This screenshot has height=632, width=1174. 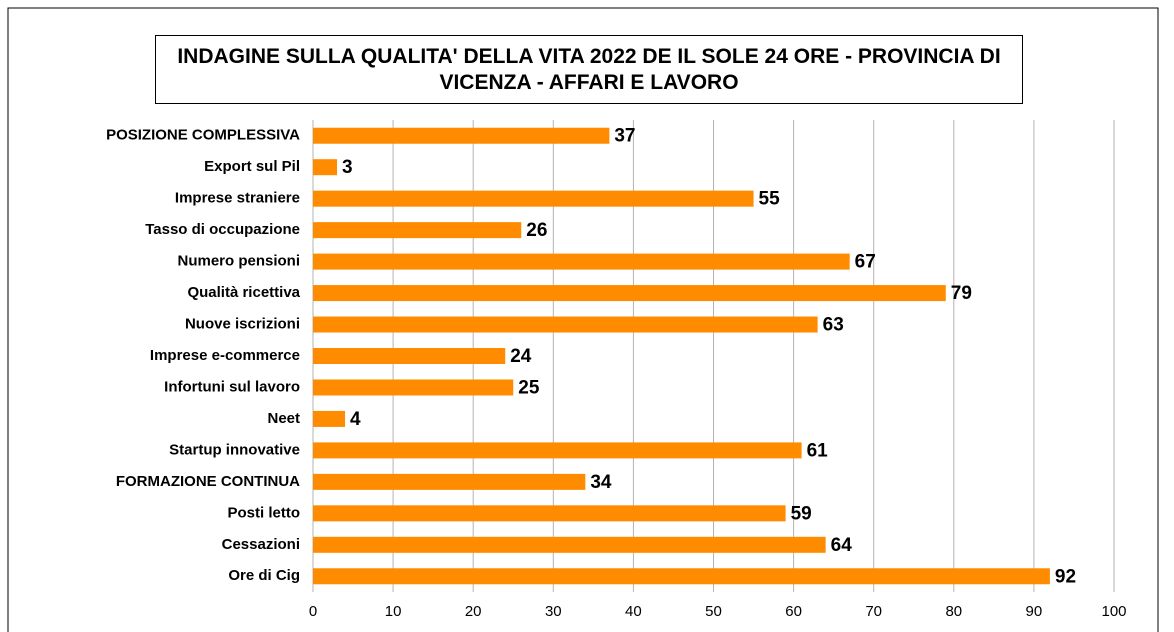 I want to click on y-tick-label: Export sul Pil, so click(x=252, y=166).